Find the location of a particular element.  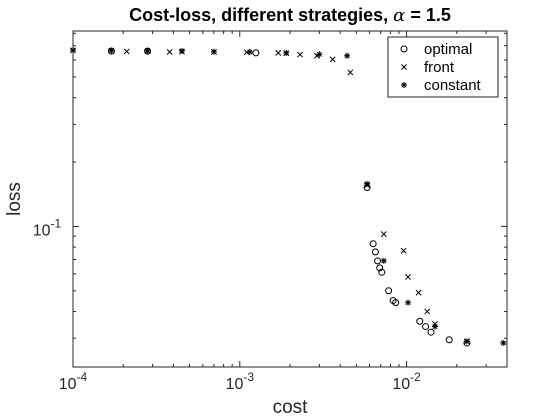

legend-label-constant: constant is located at coordinates (453, 85).